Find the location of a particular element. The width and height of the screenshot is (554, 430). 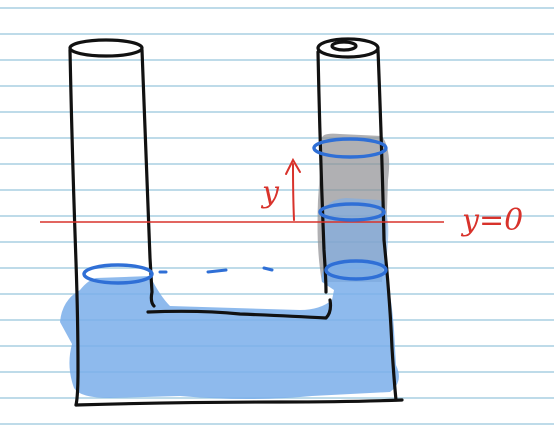

ring-bottom-right is located at coordinates (356, 270).